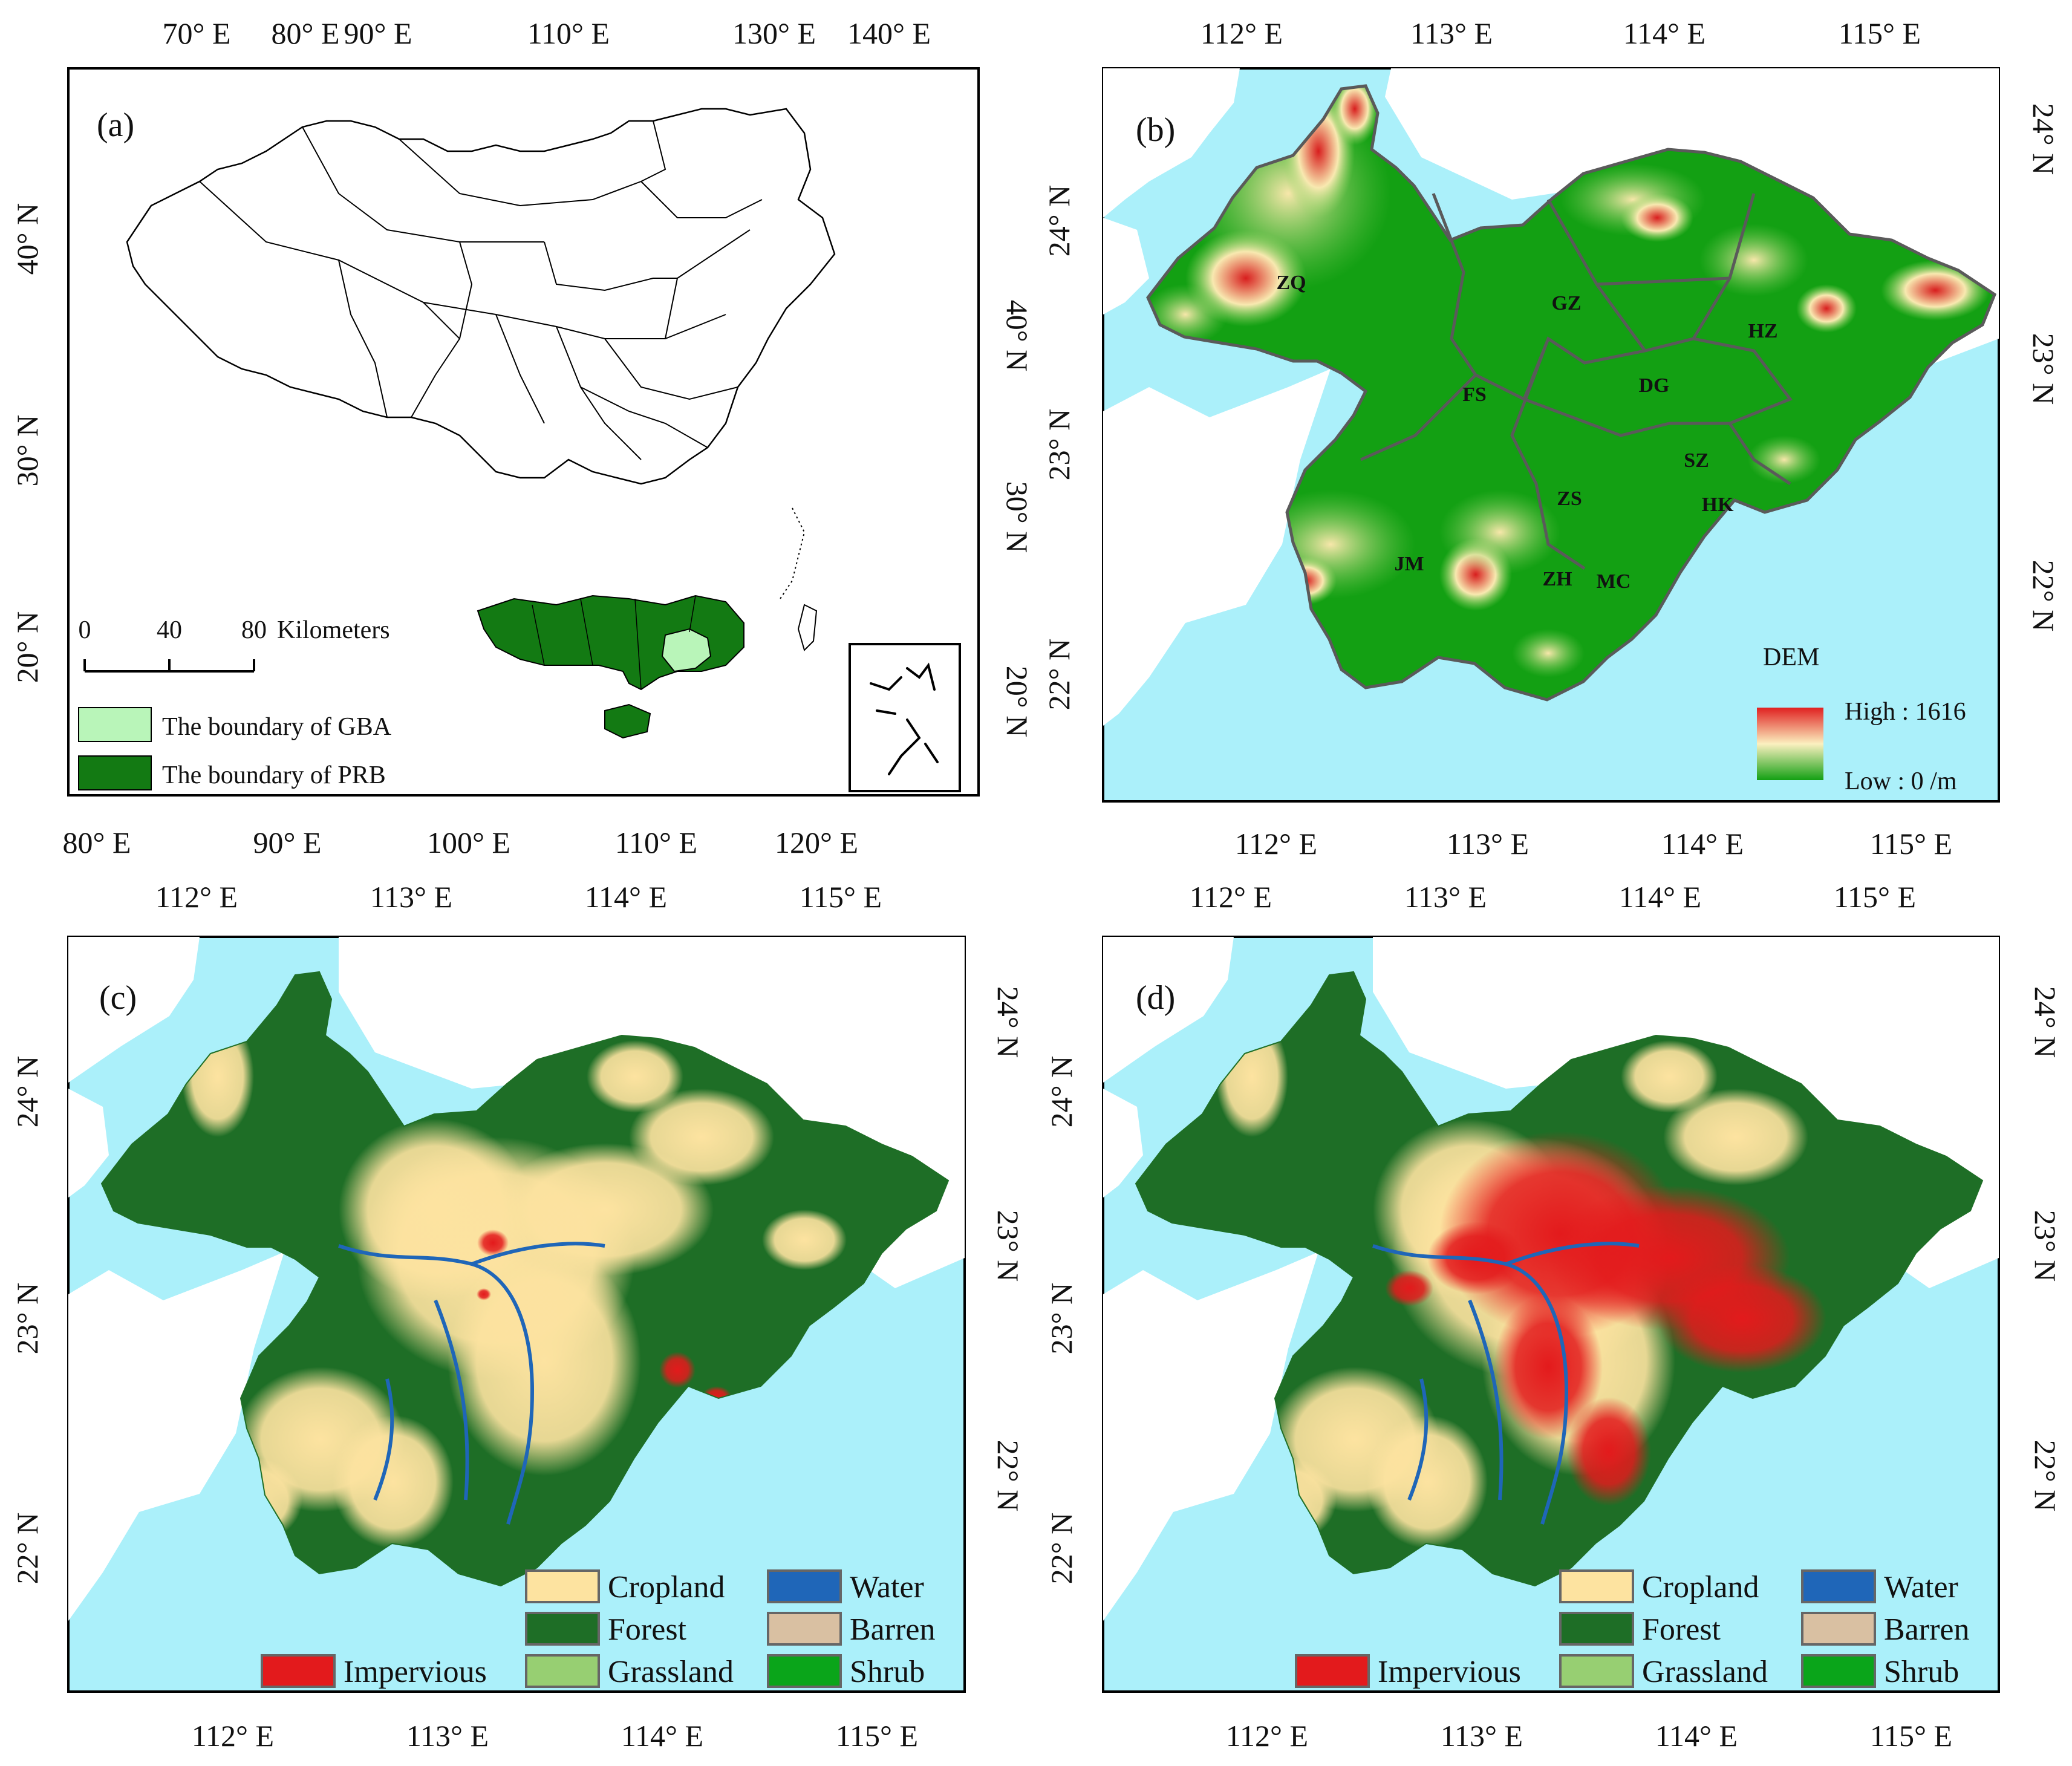  What do you see at coordinates (1762, 331) in the screenshot?
I see `city-label-hz: HZ` at bounding box center [1762, 331].